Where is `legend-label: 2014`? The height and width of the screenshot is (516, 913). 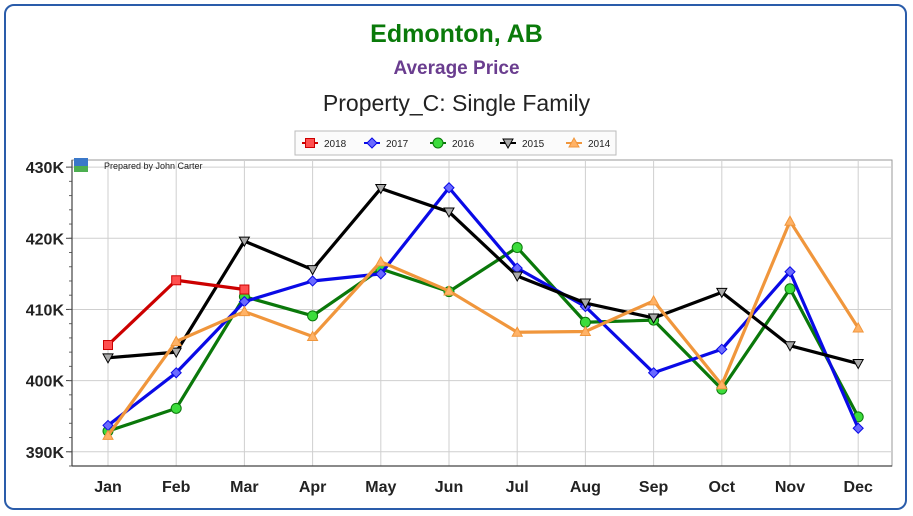 legend-label: 2014 is located at coordinates (599, 144).